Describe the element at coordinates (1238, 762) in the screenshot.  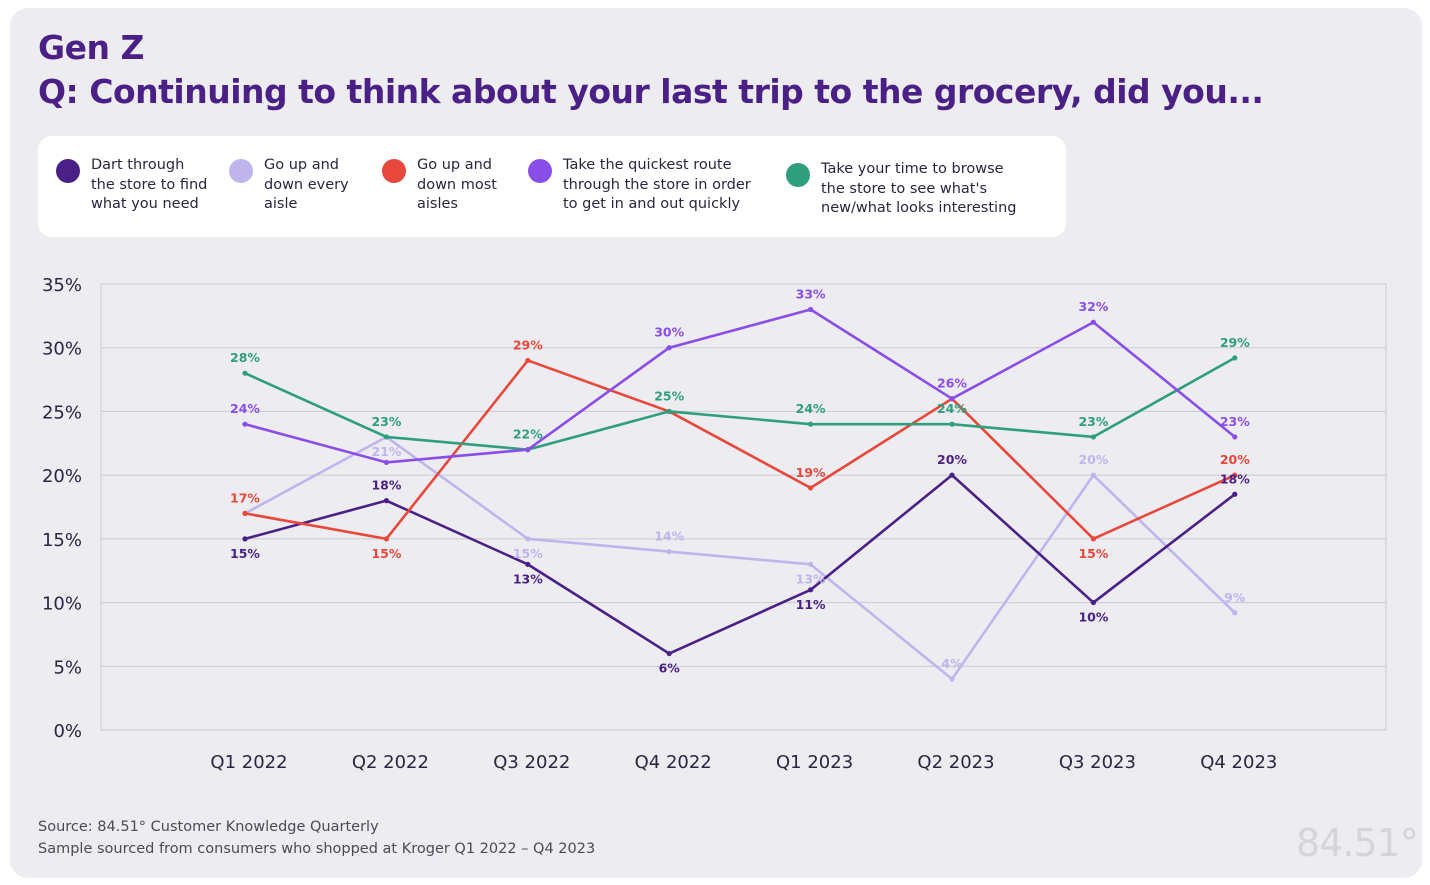
I see `x-tick-label: Q4 2023` at that location.